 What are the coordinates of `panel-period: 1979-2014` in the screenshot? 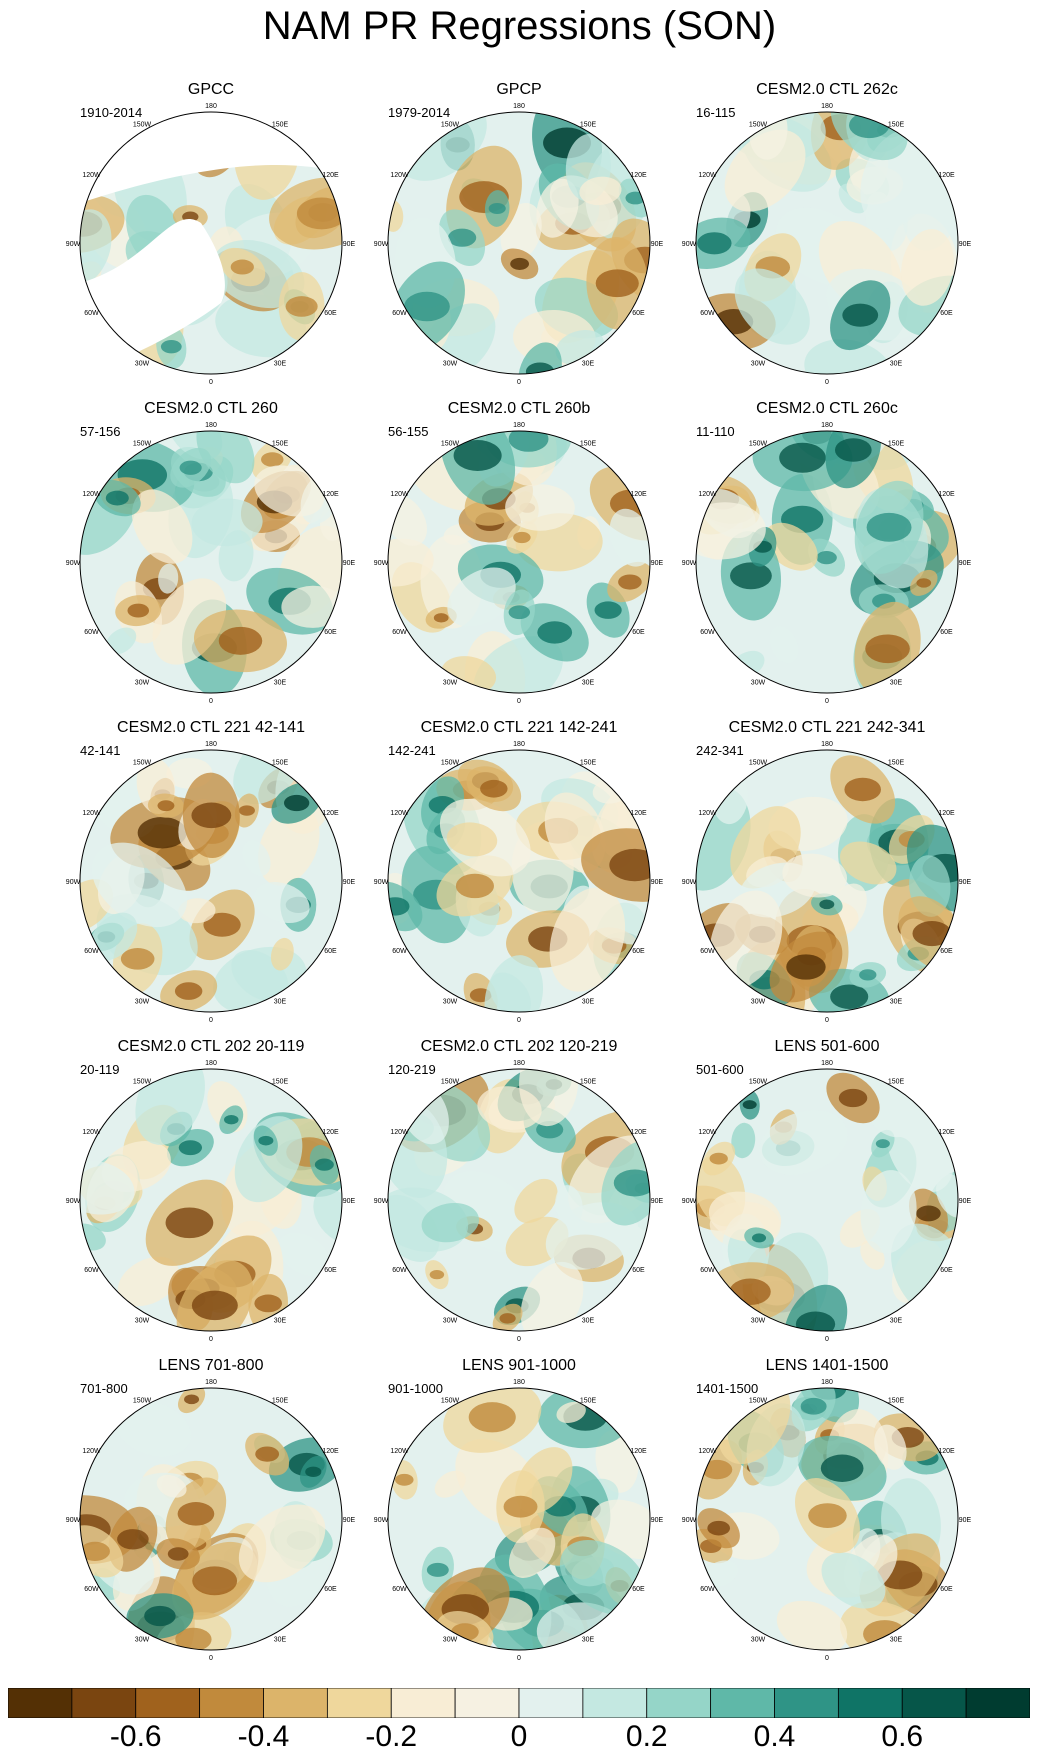 It's located at (419, 112).